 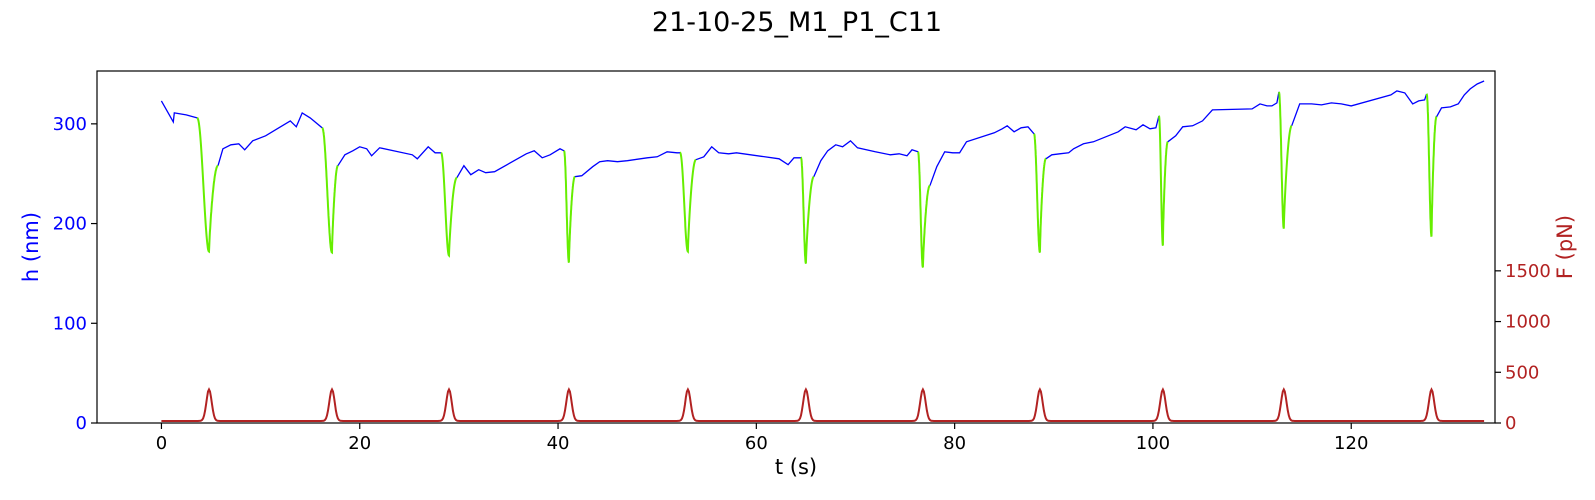 I want to click on x-tick-label: 60, so click(x=756, y=443).